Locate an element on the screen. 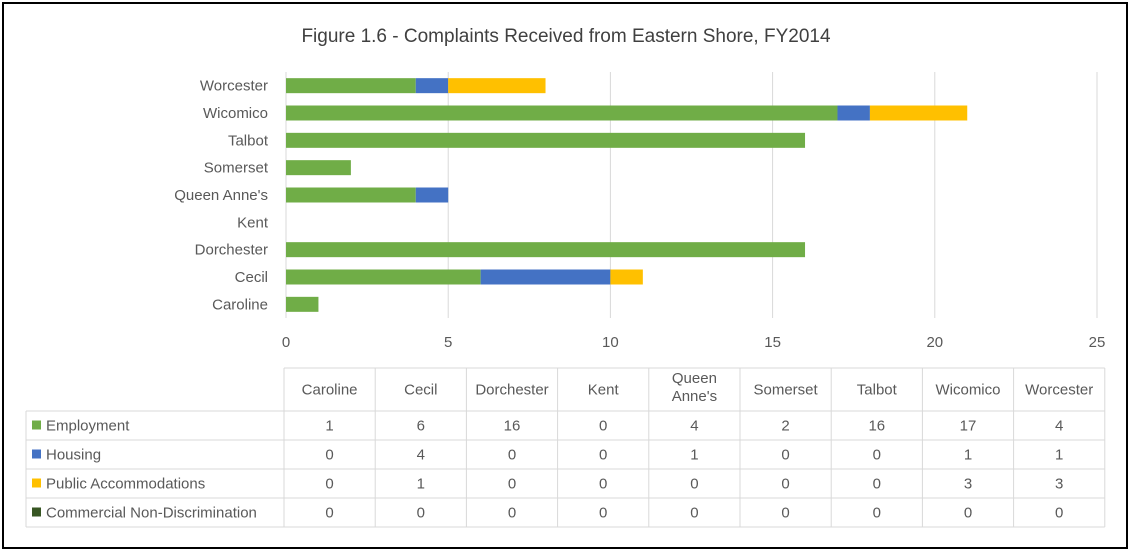  table-header-worcester: Worcester is located at coordinates (1059, 390).